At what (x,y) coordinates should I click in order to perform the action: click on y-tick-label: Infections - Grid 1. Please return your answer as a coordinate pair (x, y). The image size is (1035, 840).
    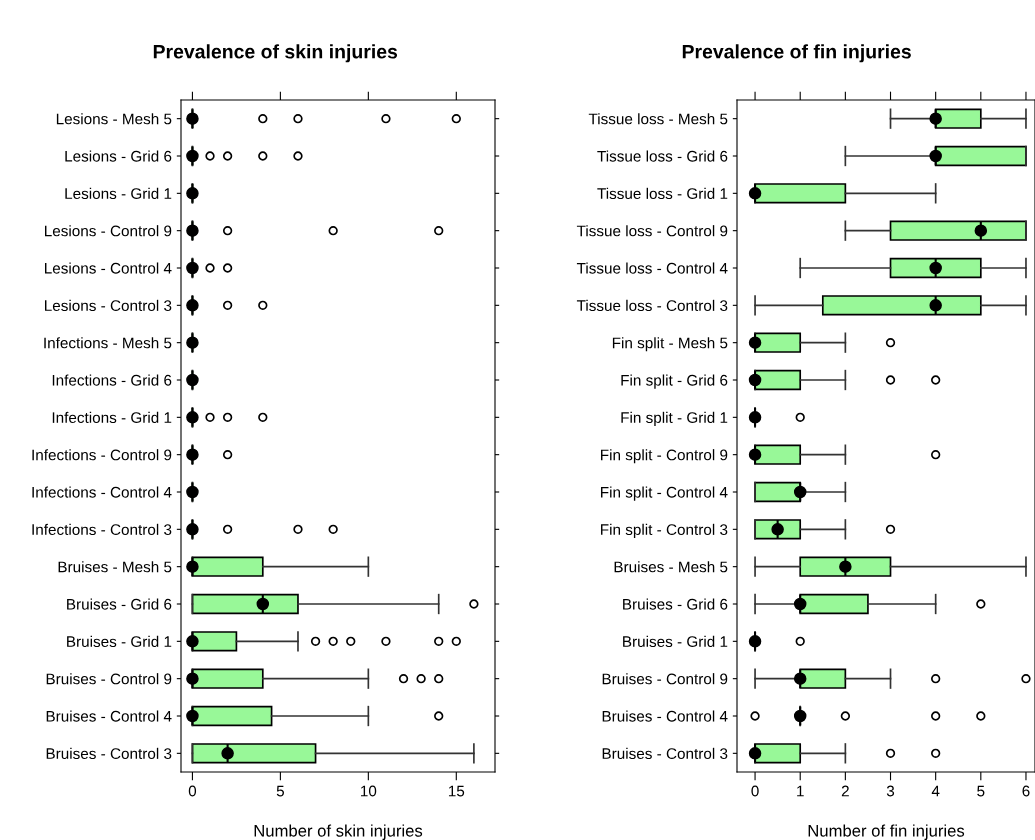
    Looking at the image, I should click on (112, 417).